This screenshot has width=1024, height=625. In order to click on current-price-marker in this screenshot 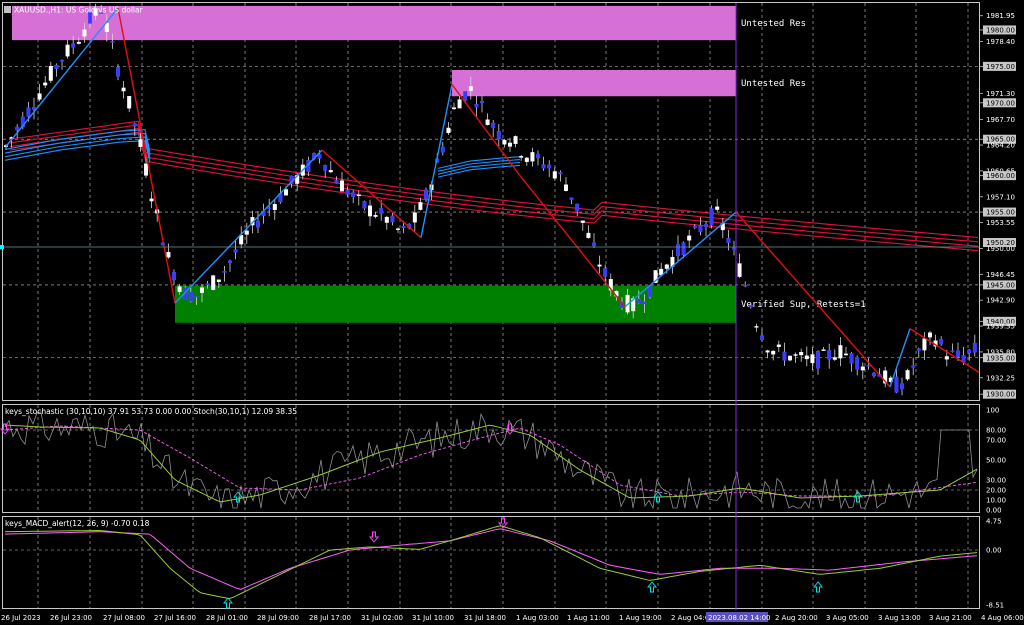, I will do `click(2, 247)`.